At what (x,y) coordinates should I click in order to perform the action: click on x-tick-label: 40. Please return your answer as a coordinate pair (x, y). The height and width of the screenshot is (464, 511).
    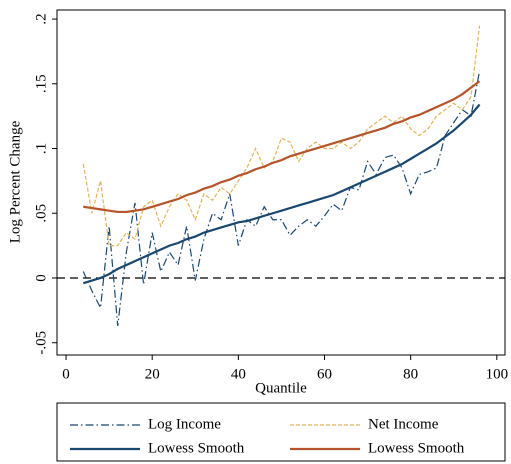
    Looking at the image, I should click on (238, 374).